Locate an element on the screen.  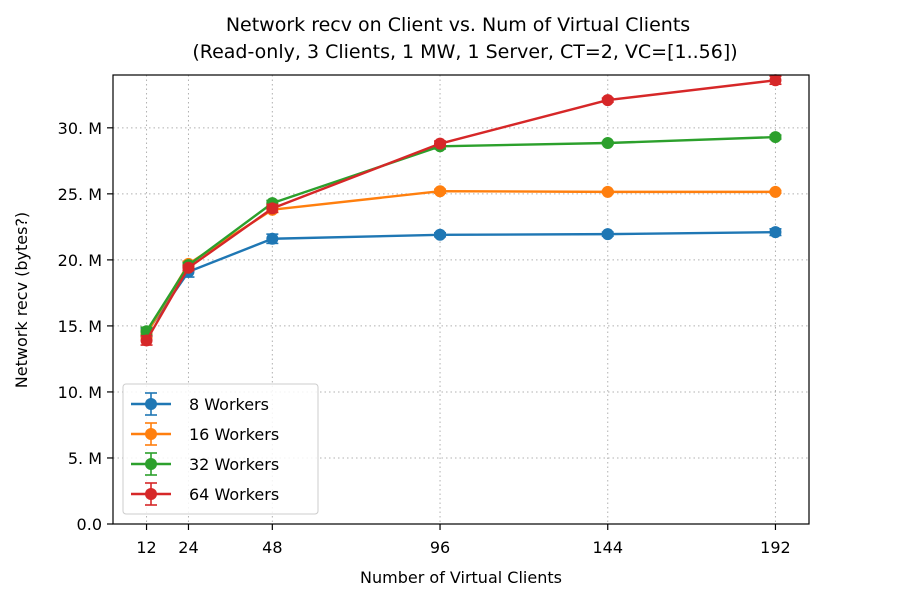
legend-entry: 64 Workers is located at coordinates (205, 494).